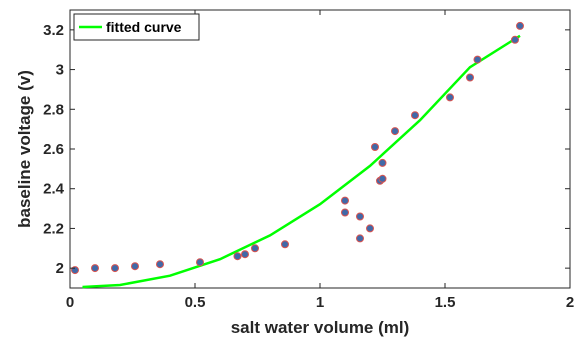 Image resolution: width=576 pixels, height=343 pixels. What do you see at coordinates (60, 70) in the screenshot?
I see `y-tick-label: 3` at bounding box center [60, 70].